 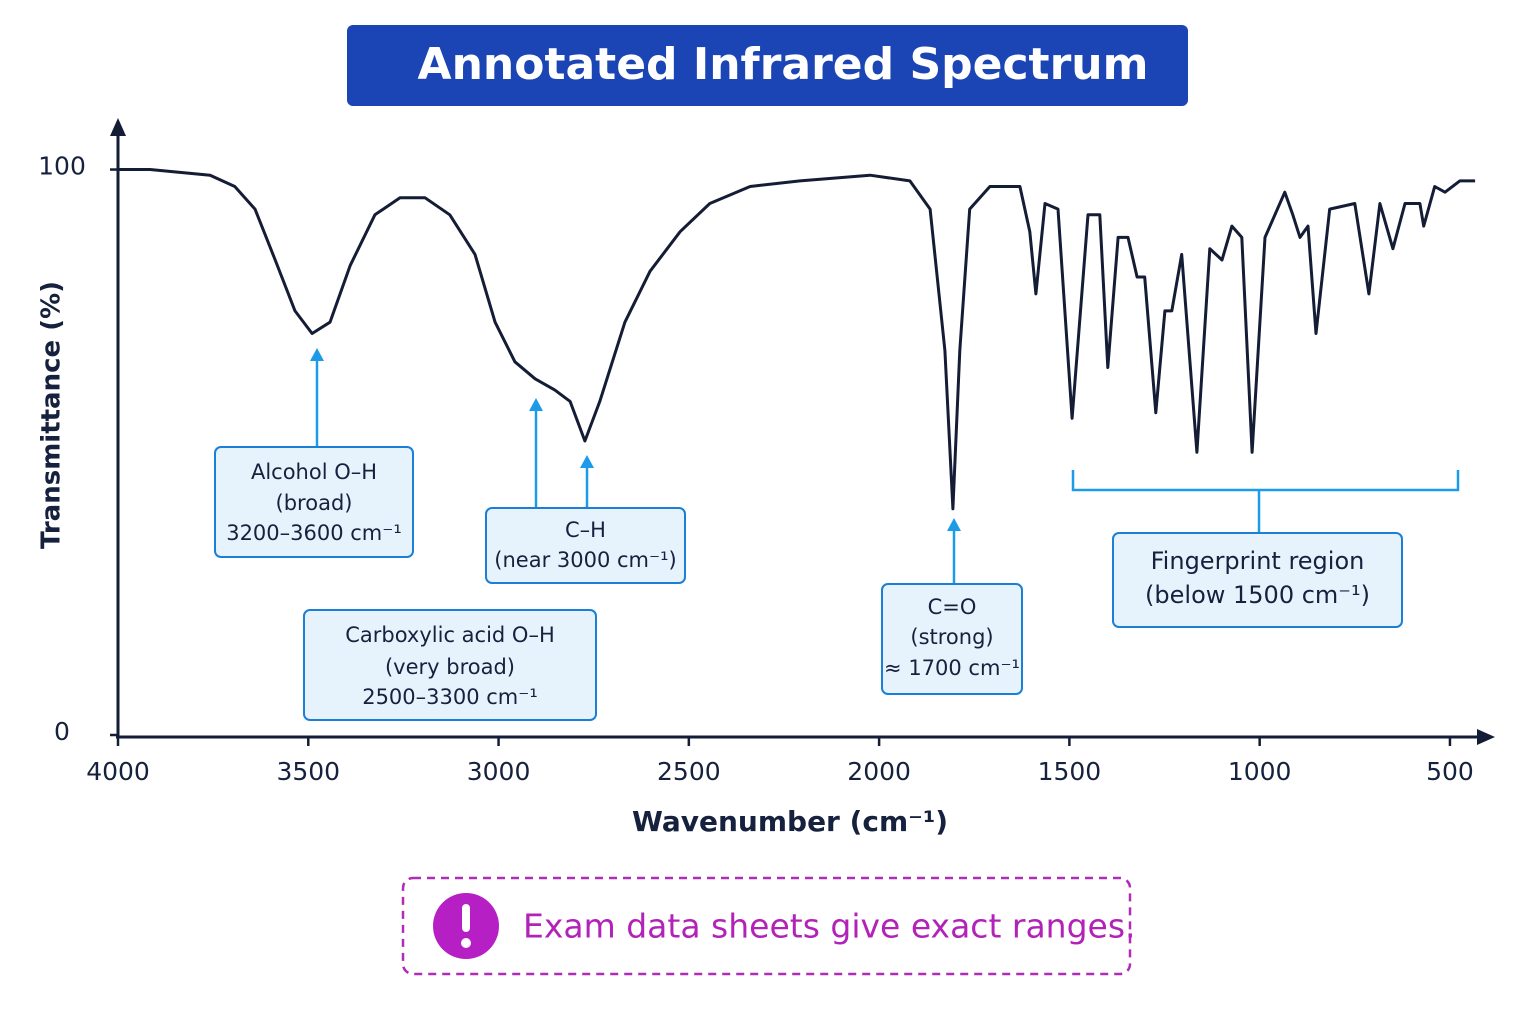 I want to click on annotation-text: Carboxylic acid O–H, so click(x=450, y=635).